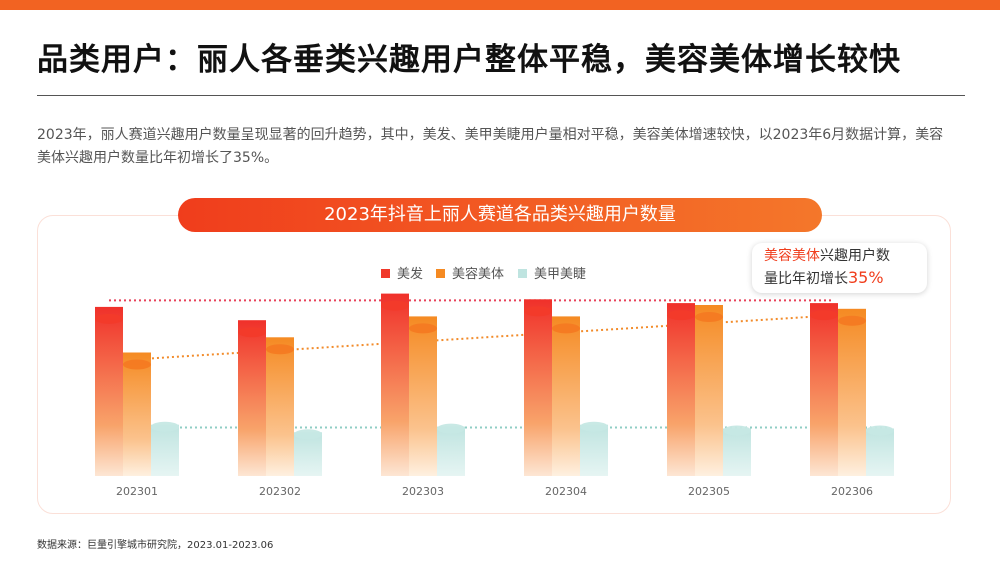 The image size is (1000, 562). I want to click on top-accent-bar, so click(500, 5).